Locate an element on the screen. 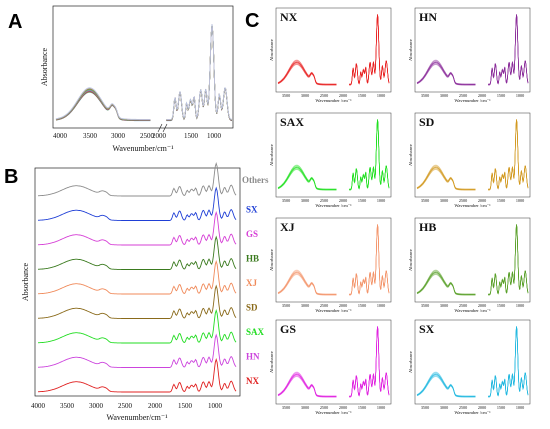  panel-b-legend-sax: SAX is located at coordinates (255, 332).